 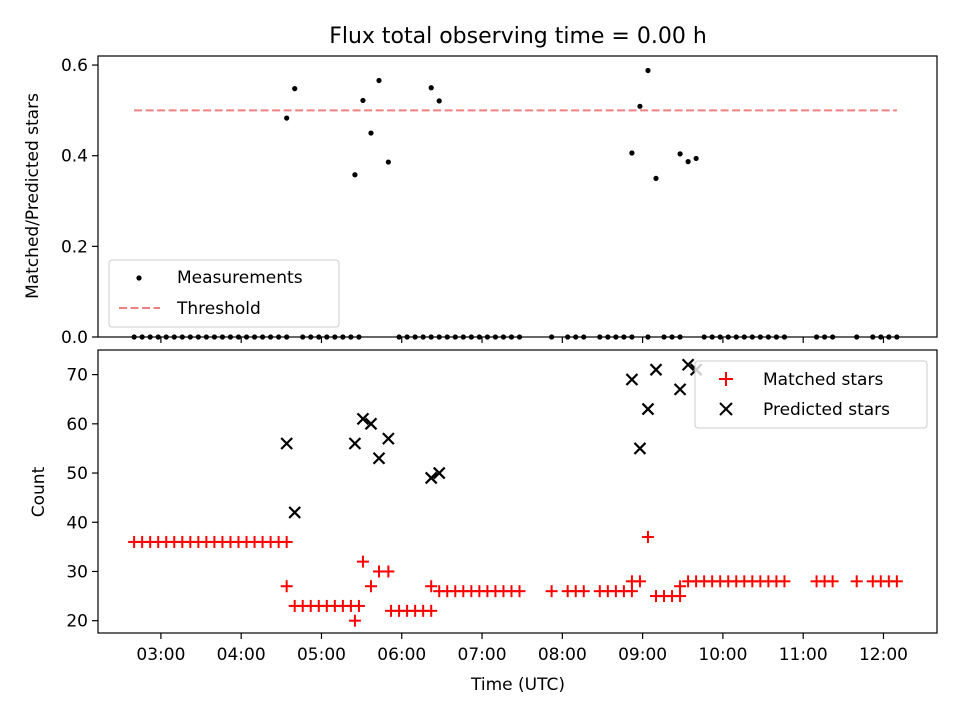 I want to click on count-x-tick-label: 03:00, so click(x=160, y=655).